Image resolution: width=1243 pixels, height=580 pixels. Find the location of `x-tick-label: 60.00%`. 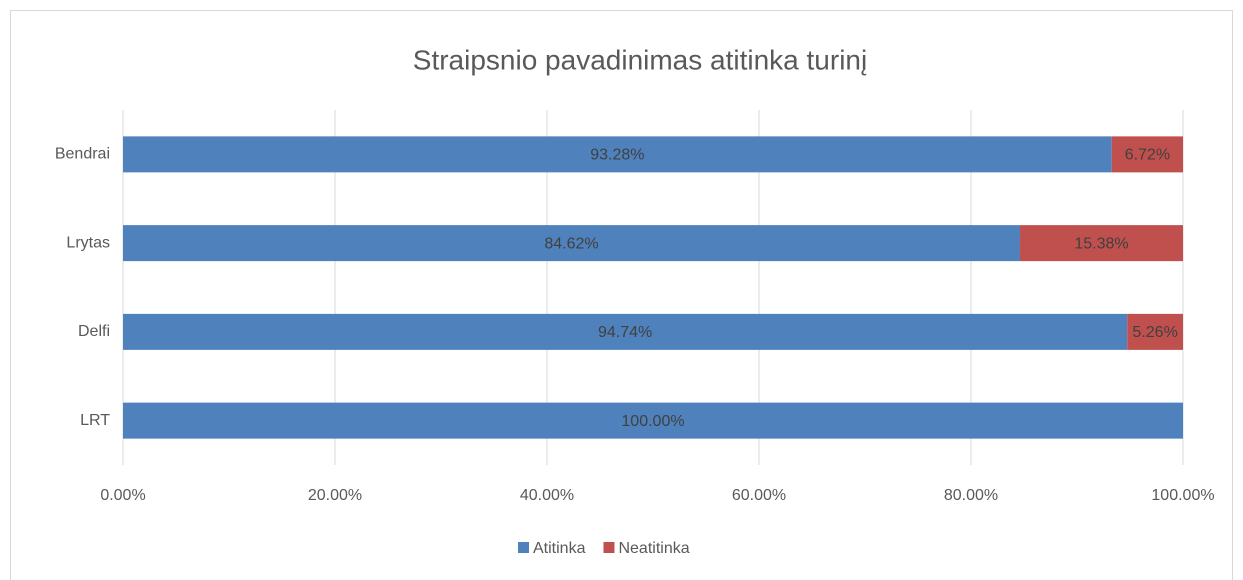

x-tick-label: 60.00% is located at coordinates (759, 495).